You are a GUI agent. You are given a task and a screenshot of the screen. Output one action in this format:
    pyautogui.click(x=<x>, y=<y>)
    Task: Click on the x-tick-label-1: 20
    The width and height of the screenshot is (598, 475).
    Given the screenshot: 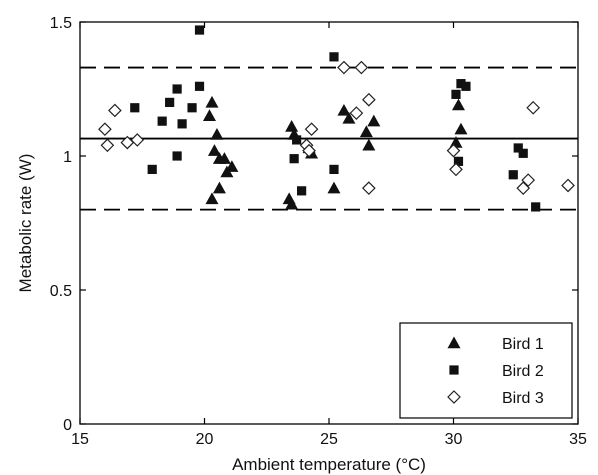 What is the action you would take?
    pyautogui.click(x=205, y=439)
    